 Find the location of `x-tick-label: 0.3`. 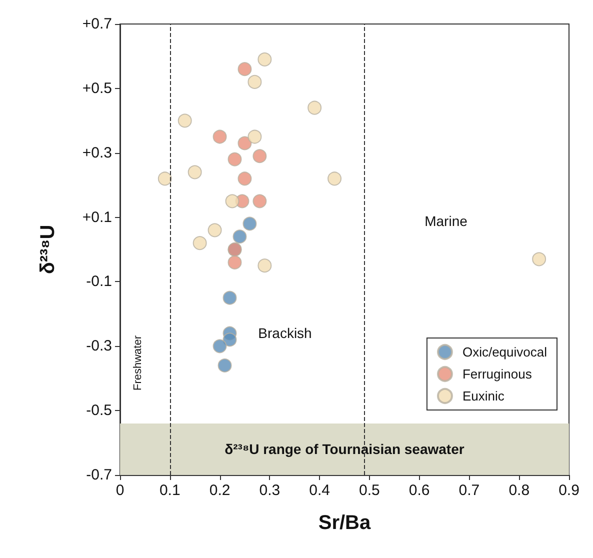

x-tick-label: 0.3 is located at coordinates (269, 490).